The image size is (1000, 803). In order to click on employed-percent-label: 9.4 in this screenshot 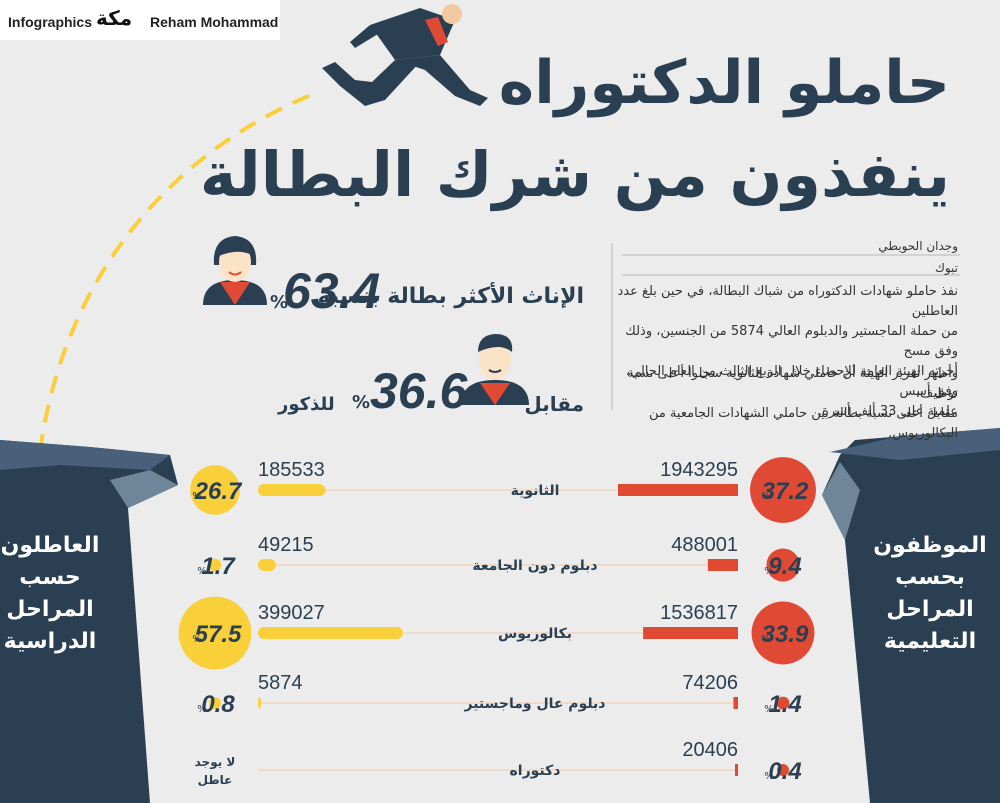, I will do `click(784, 566)`.